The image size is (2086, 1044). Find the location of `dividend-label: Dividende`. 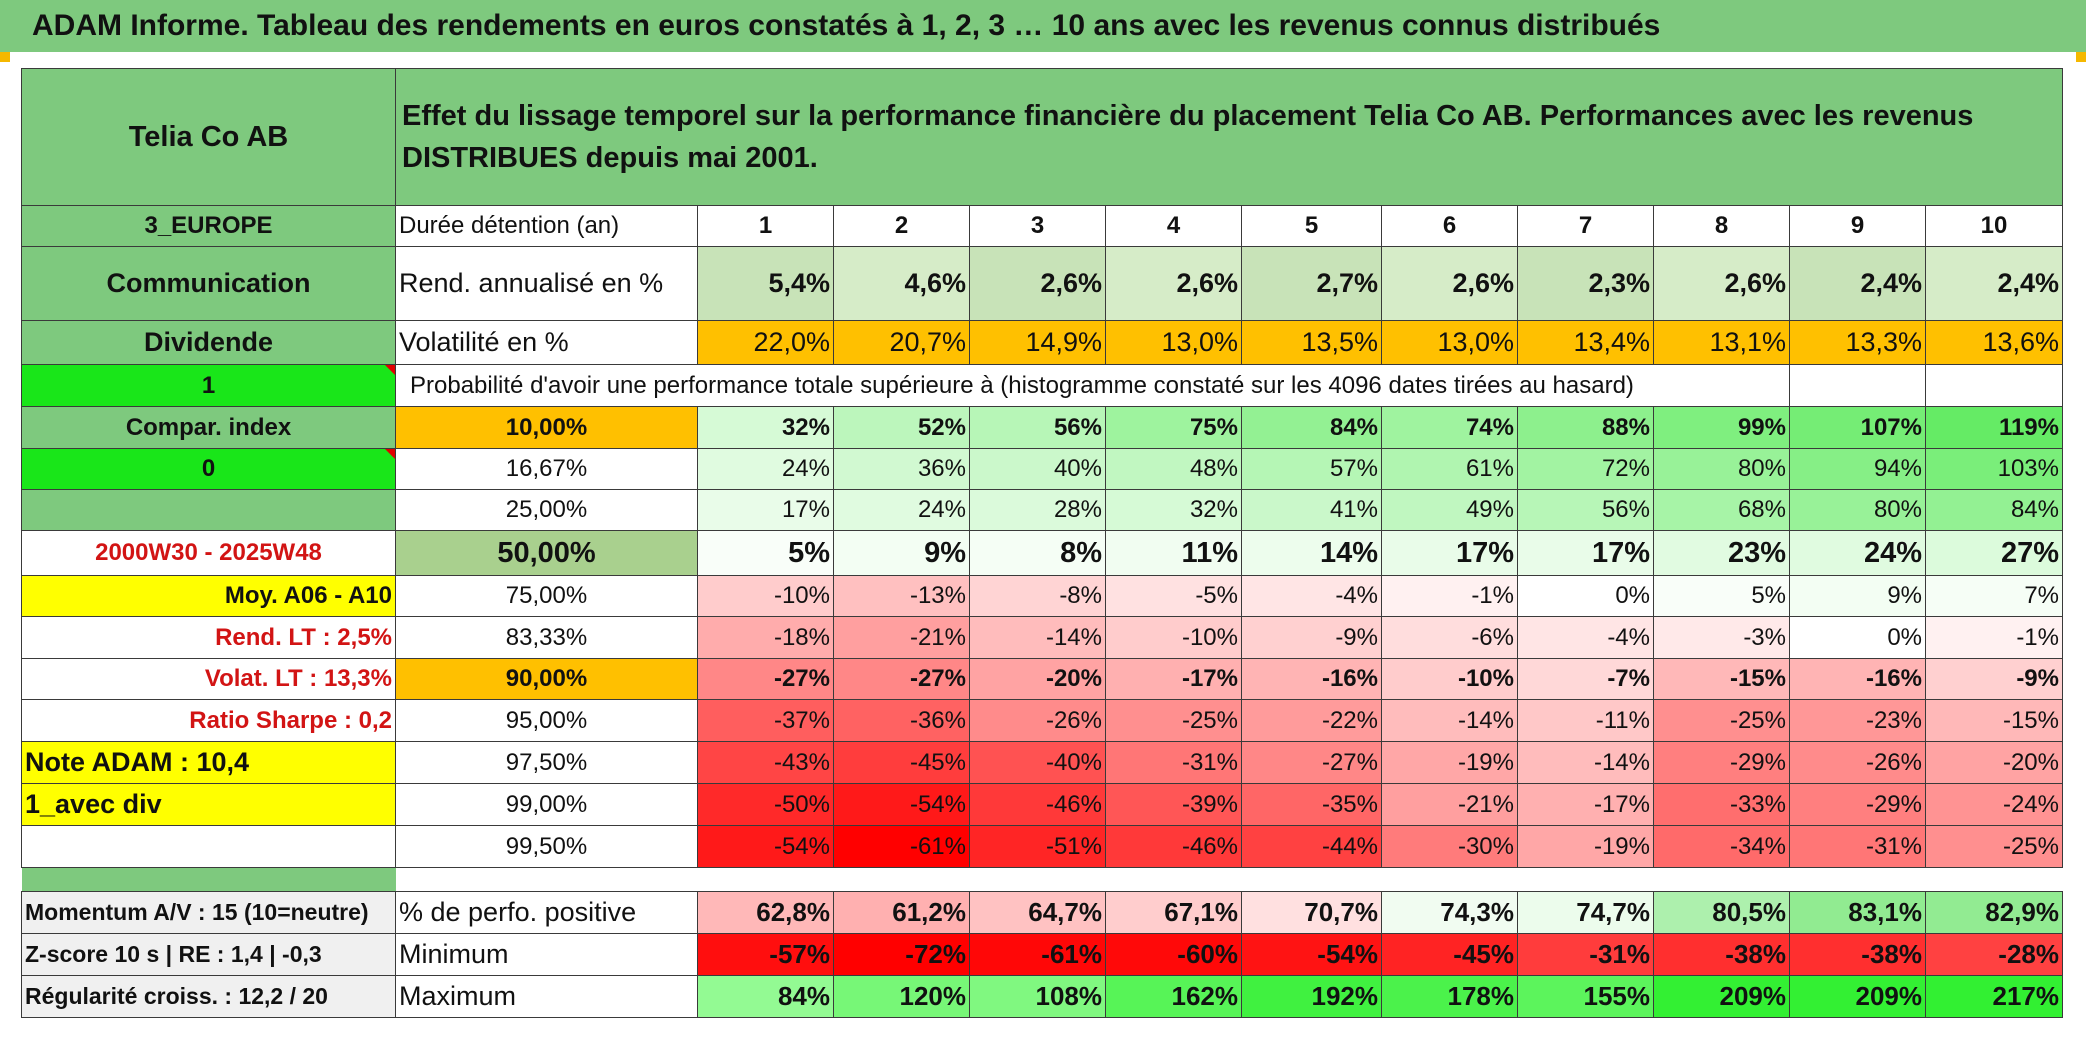

dividend-label: Dividende is located at coordinates (208, 342).